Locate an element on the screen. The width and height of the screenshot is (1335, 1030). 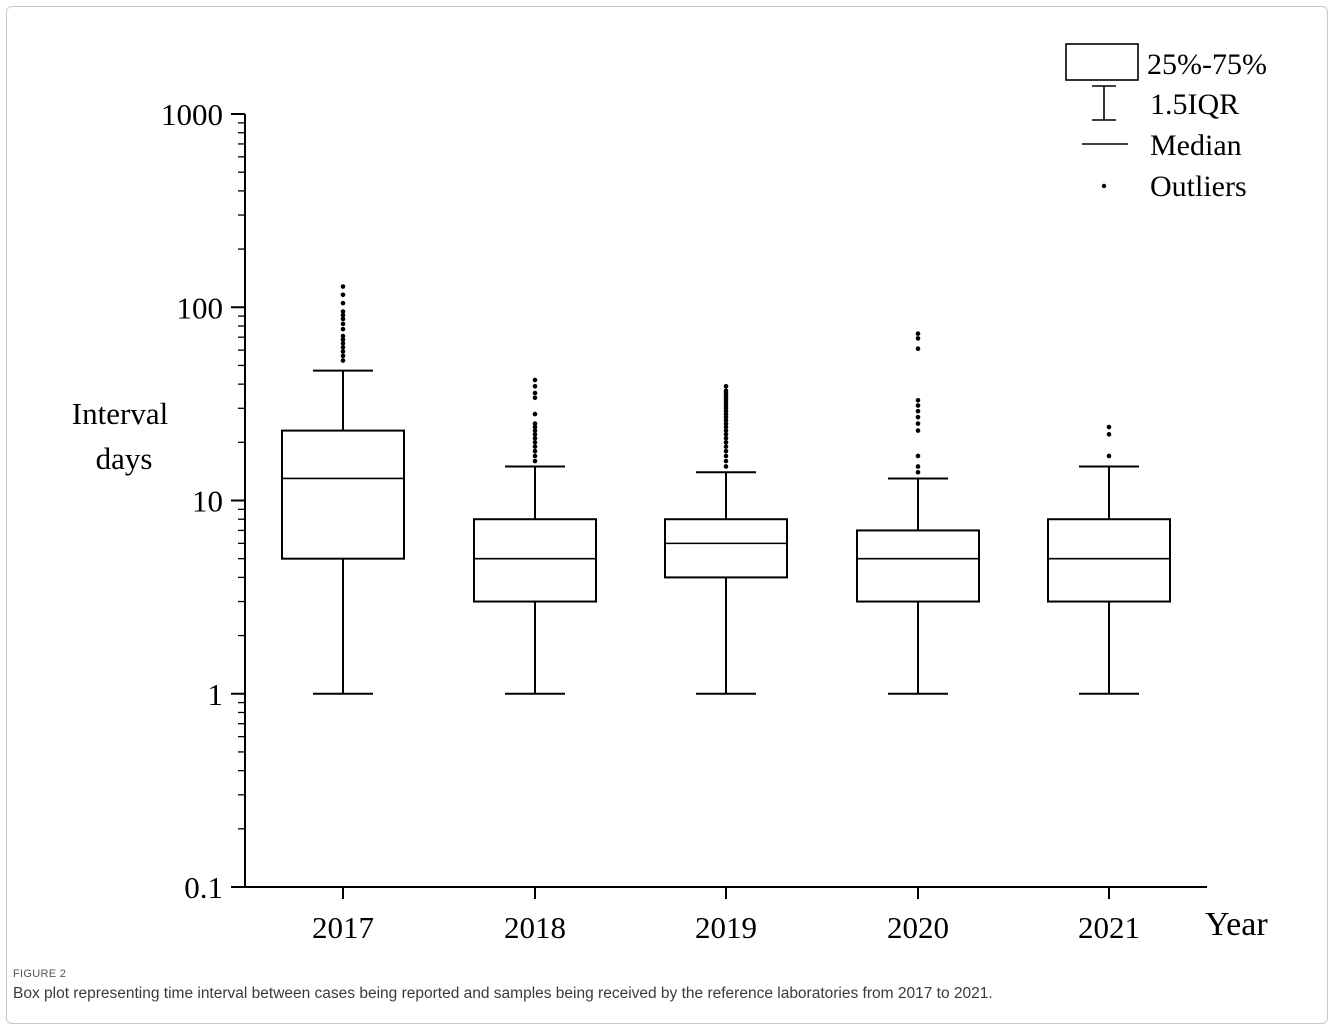
y-tick-label: 10 is located at coordinates (207, 501).